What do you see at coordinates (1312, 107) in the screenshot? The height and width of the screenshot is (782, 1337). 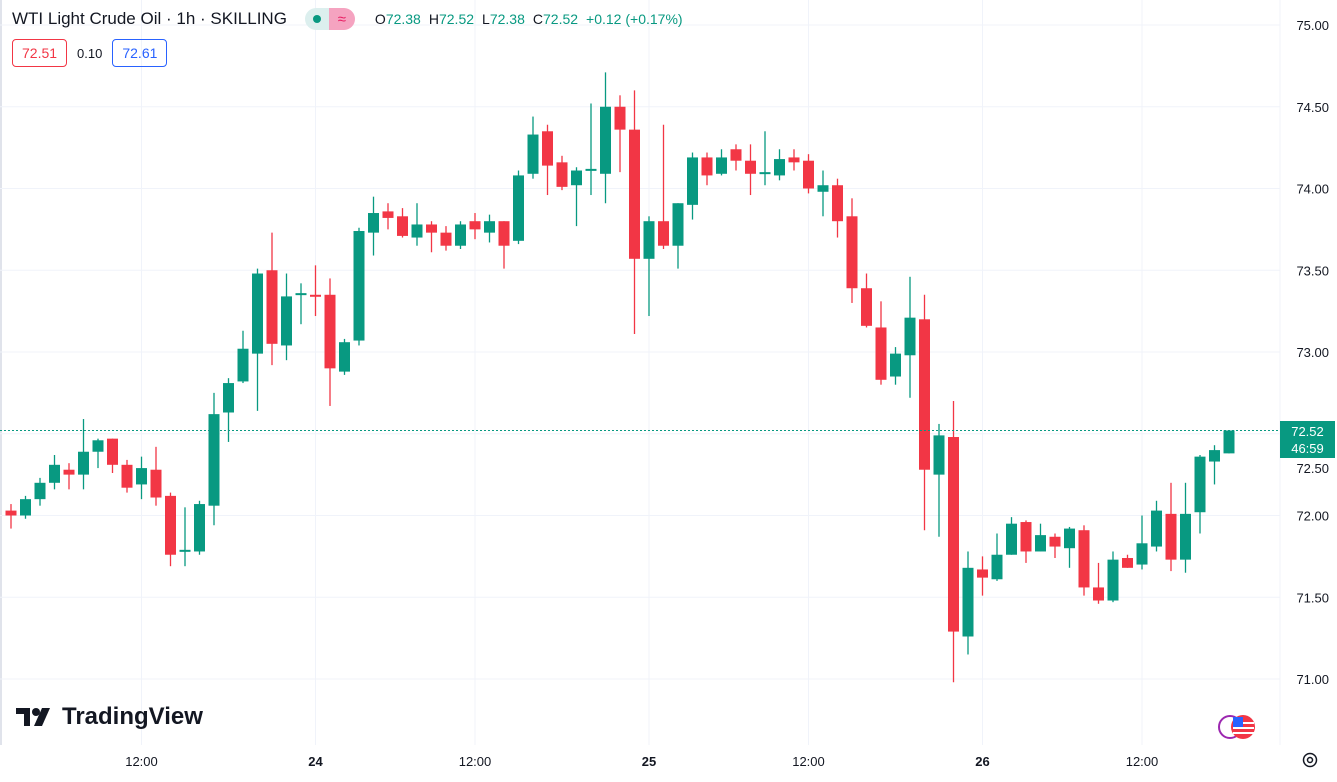 I see `price-tick-label: 74.50` at bounding box center [1312, 107].